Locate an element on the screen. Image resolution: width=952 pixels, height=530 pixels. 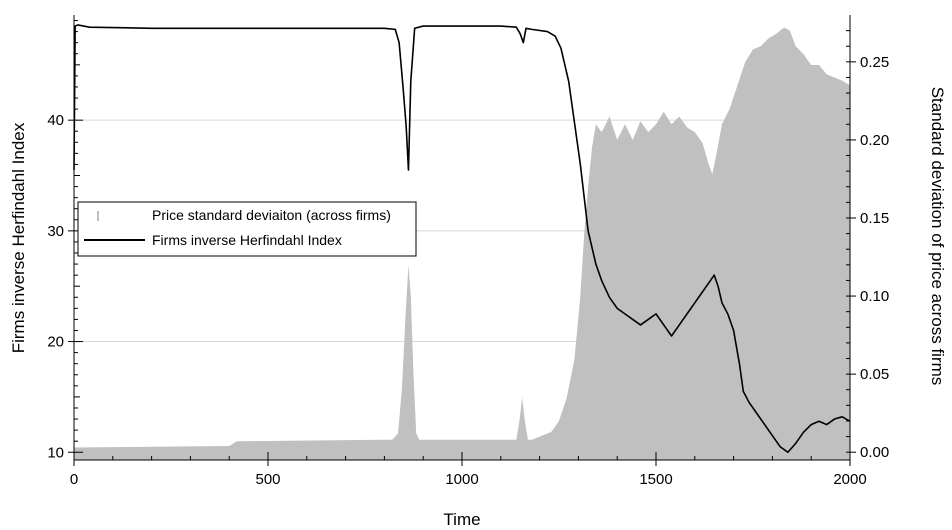
y-right-tick-label-5: 0.25 is located at coordinates (874, 62).